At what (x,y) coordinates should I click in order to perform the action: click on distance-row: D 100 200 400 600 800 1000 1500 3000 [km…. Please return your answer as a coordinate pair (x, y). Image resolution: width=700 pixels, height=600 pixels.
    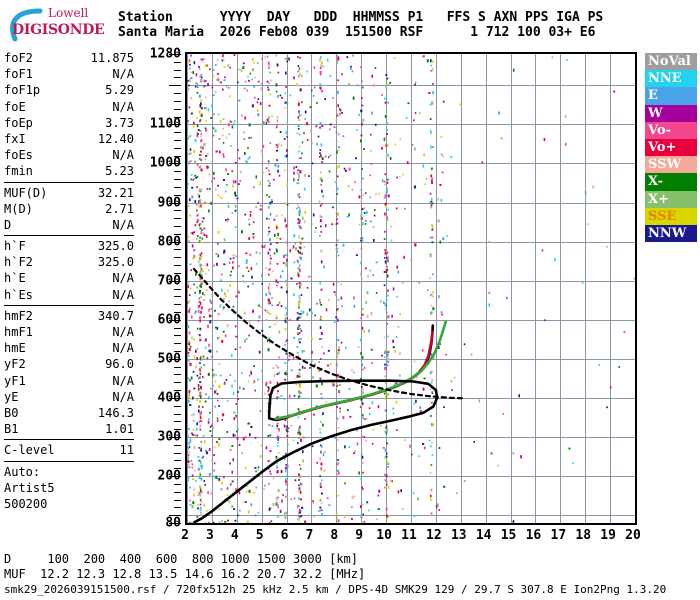
    Looking at the image, I should click on (181, 559).